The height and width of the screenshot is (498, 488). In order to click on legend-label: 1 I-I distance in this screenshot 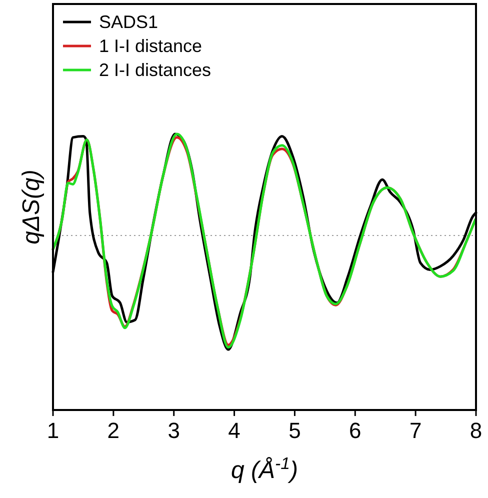, I will do `click(150, 46)`.